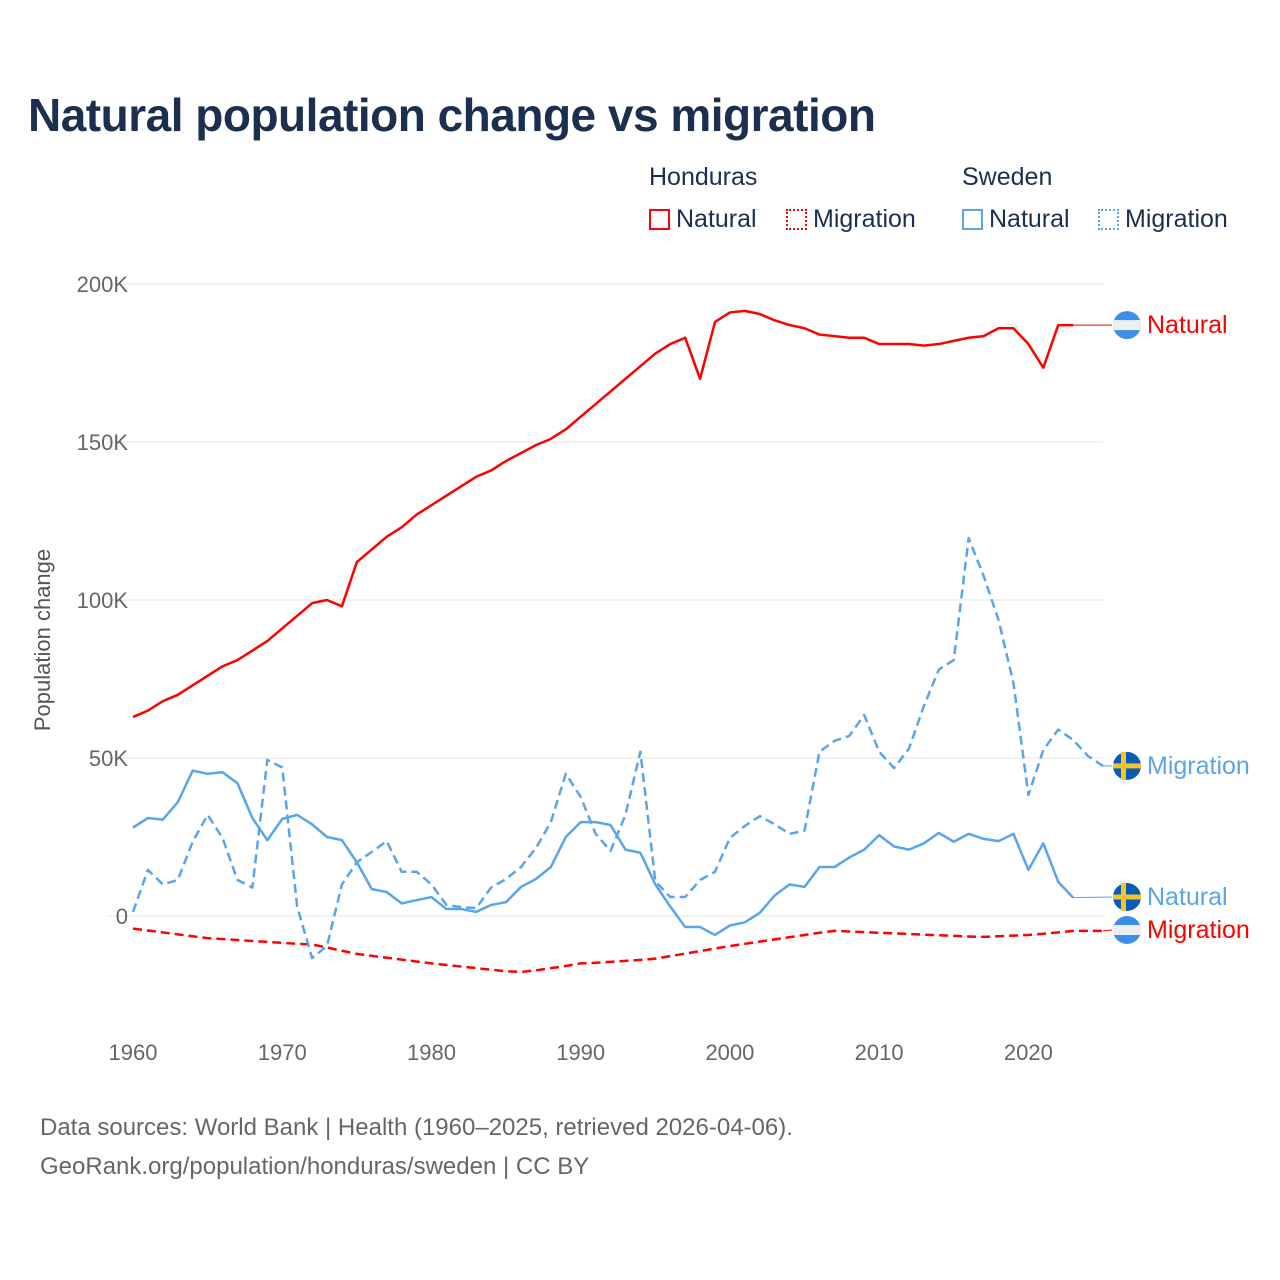 The image size is (1280, 1280). Describe the element at coordinates (617, 950) in the screenshot. I see `series-line-honduras-migration` at that location.